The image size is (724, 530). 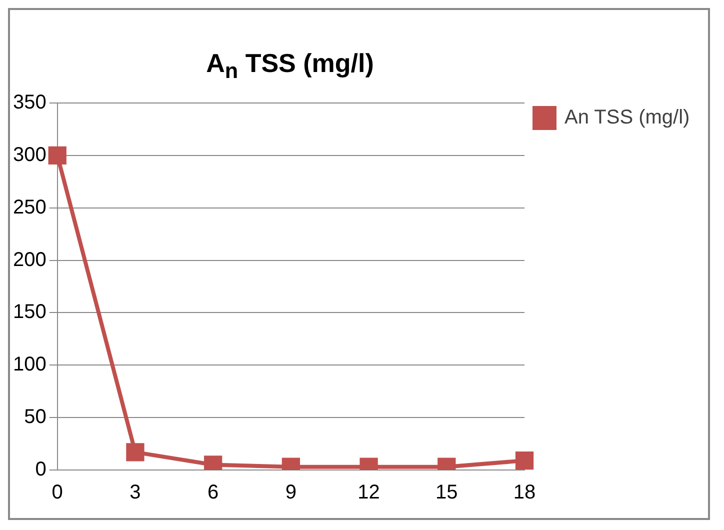 What do you see at coordinates (627, 117) in the screenshot?
I see `legend-label: An TSS (mg/l)` at bounding box center [627, 117].